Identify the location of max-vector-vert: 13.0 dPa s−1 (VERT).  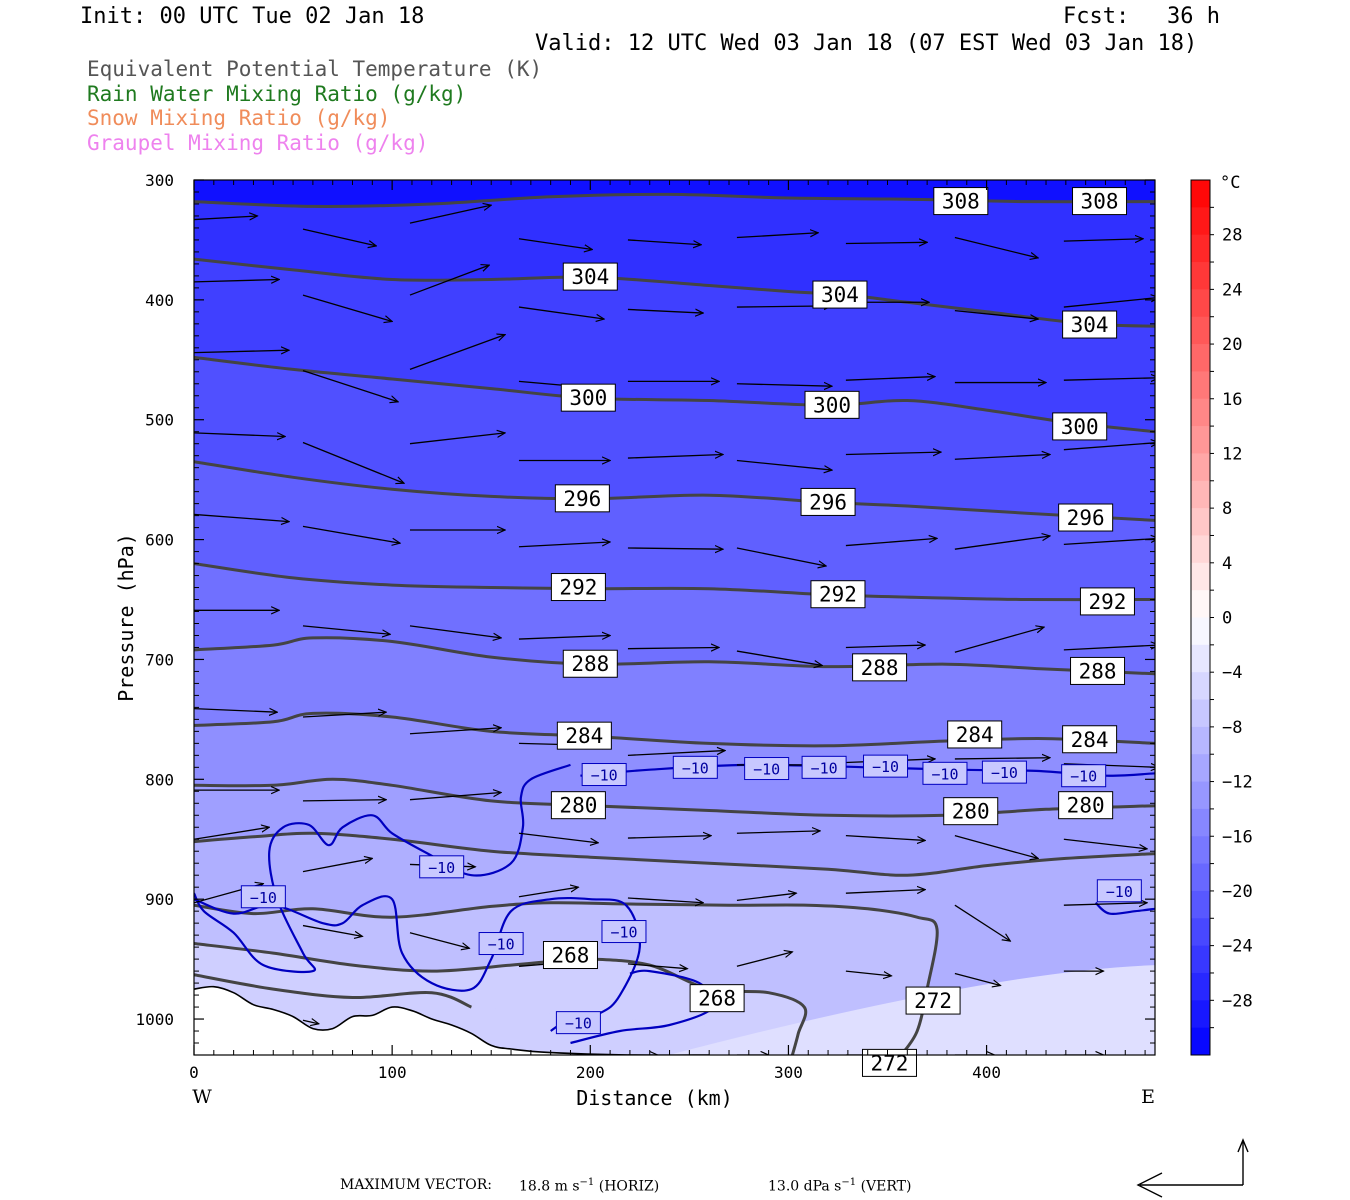
(840, 1186).